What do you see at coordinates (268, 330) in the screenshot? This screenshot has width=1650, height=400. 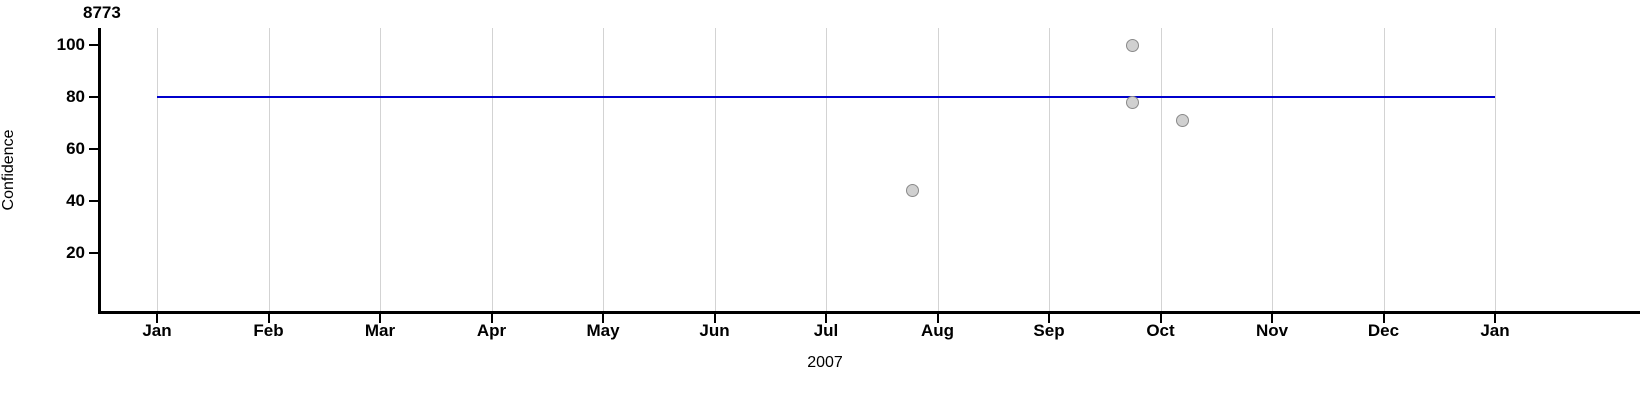 I see `x-tick-label-feb-1: Feb` at bounding box center [268, 330].